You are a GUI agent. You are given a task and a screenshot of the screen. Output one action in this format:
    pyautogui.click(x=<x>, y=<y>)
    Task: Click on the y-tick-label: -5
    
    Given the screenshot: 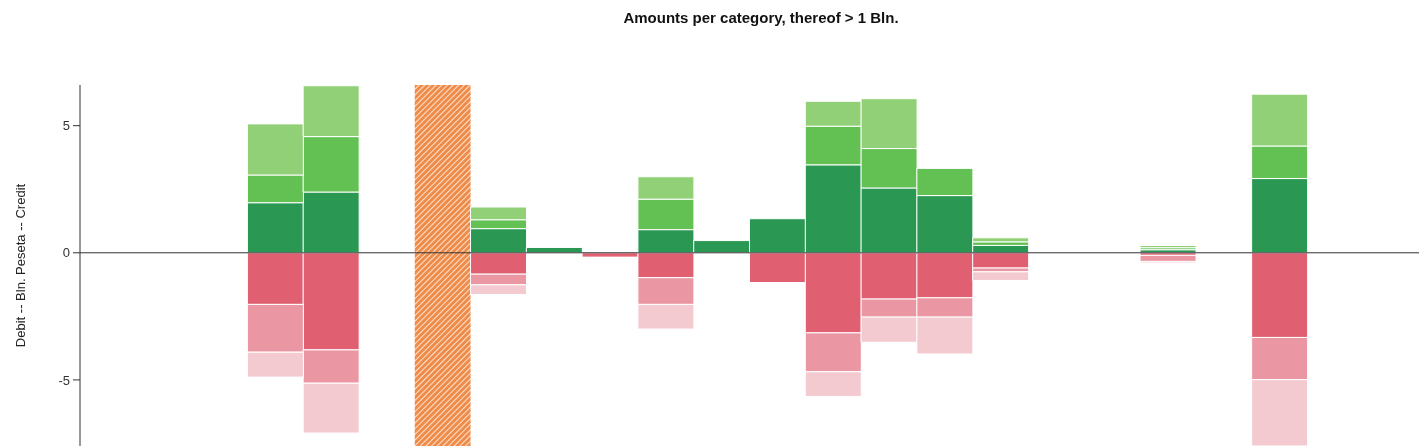 What is the action you would take?
    pyautogui.click(x=64, y=380)
    